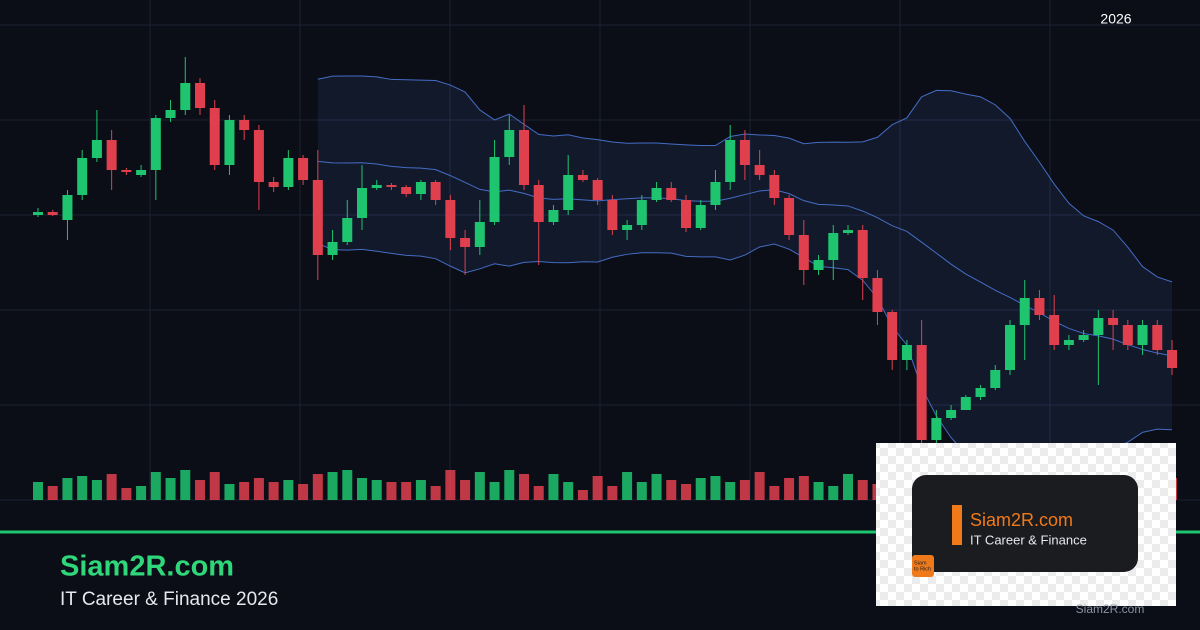 This screenshot has width=1200, height=630. I want to click on card-title: Siam2R.com, so click(1021, 520).